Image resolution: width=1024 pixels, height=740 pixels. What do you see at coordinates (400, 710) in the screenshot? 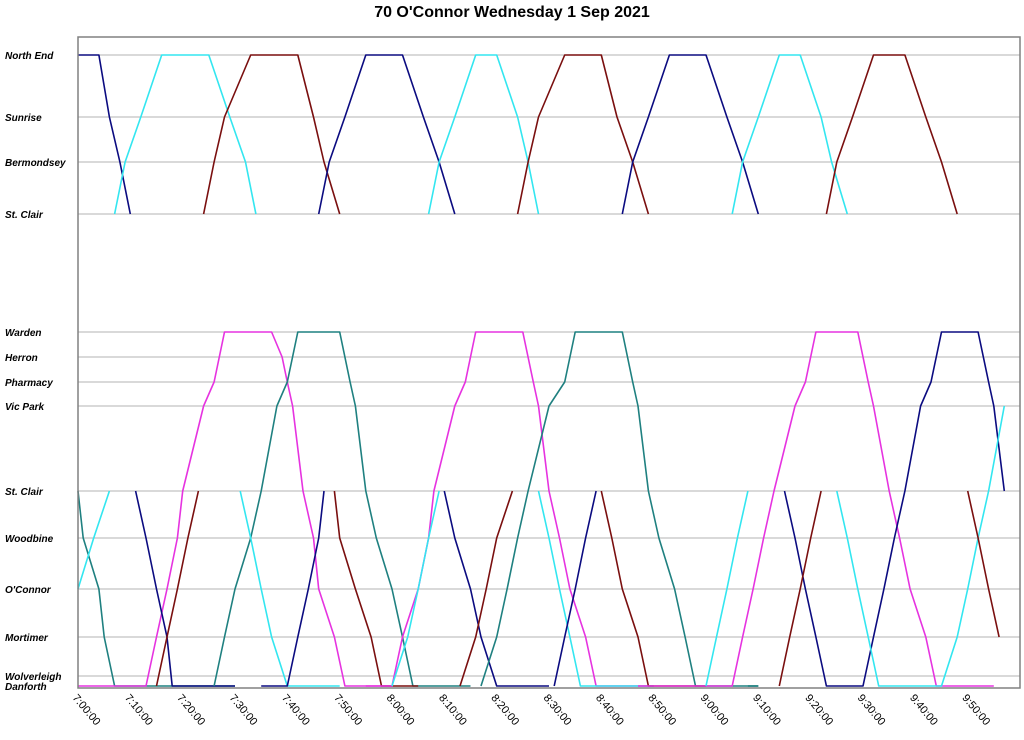
I see `x-tick-label: 8:00:00` at bounding box center [400, 710].